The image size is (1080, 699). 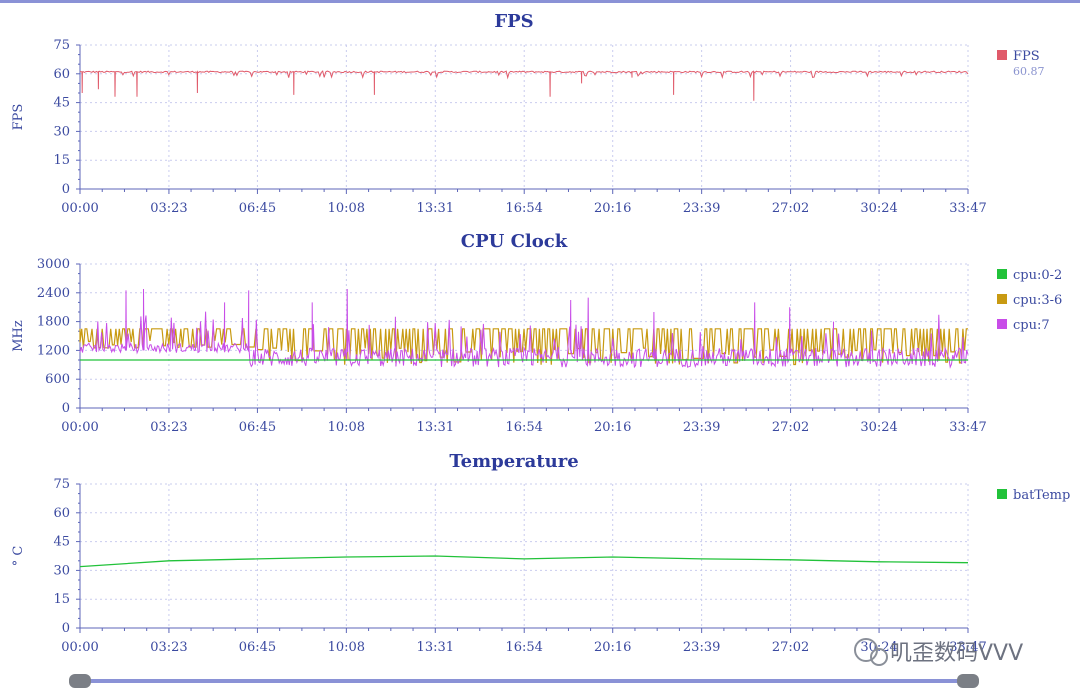 I want to click on fps-line, so click(x=524, y=85).